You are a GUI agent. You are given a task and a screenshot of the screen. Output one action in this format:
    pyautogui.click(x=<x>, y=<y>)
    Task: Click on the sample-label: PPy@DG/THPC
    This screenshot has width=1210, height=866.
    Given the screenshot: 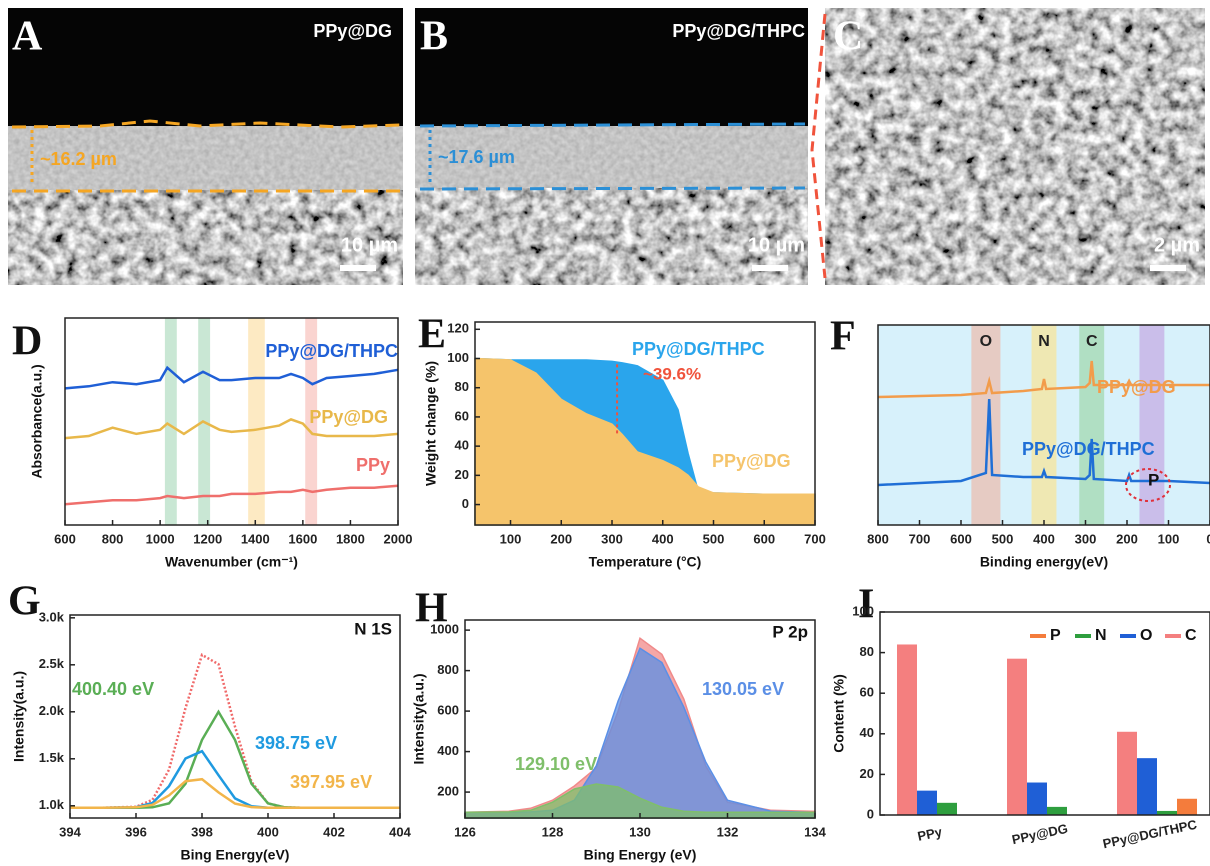 What is the action you would take?
    pyautogui.click(x=738, y=31)
    